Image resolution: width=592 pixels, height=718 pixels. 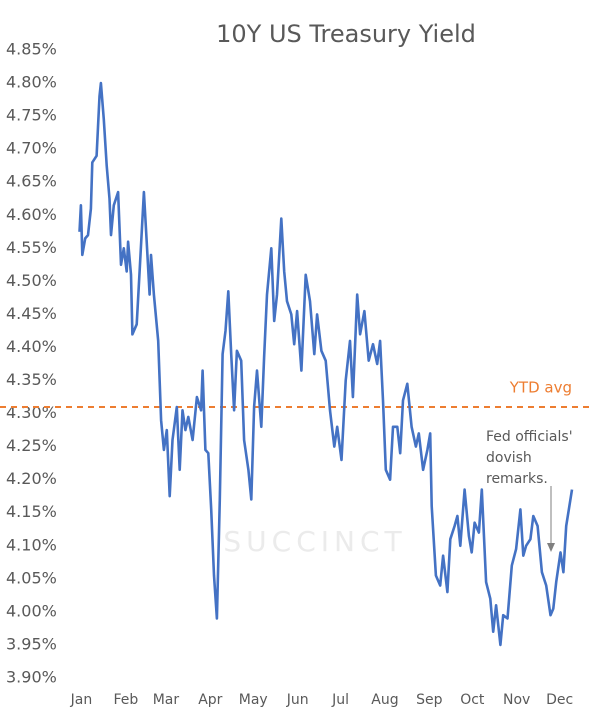 I want to click on y-tick-label: 4.35%, so click(x=31, y=379).